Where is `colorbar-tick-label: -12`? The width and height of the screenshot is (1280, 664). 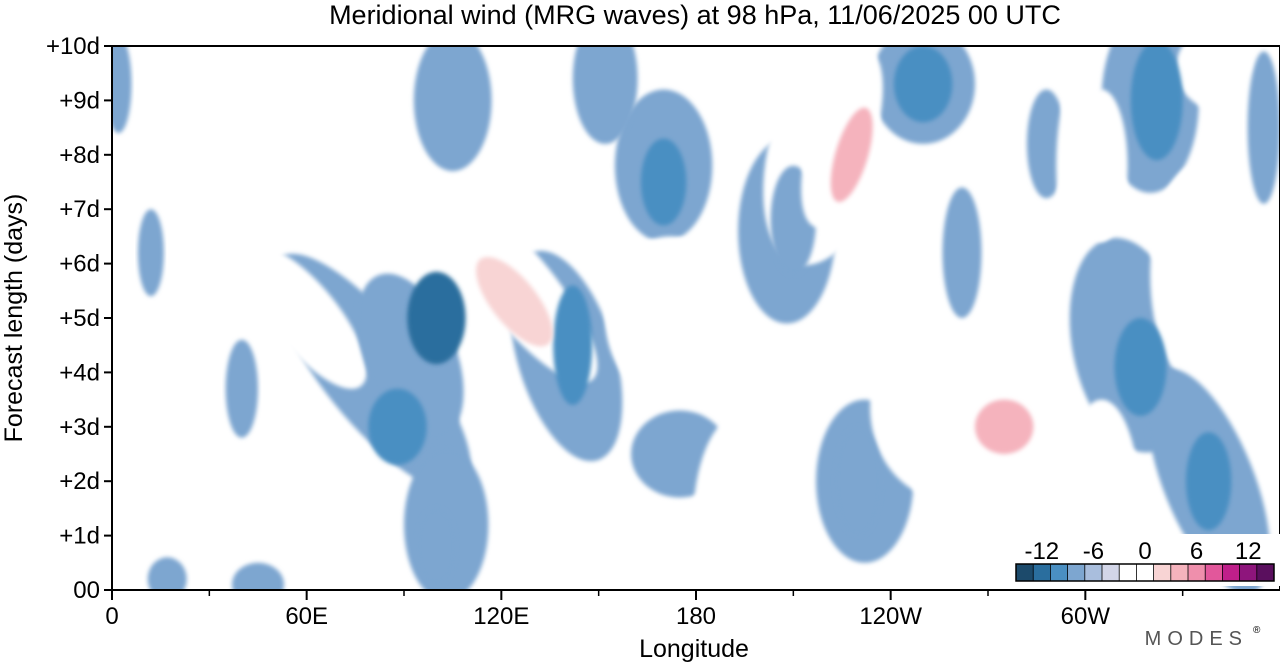 colorbar-tick-label: -12 is located at coordinates (1041, 551).